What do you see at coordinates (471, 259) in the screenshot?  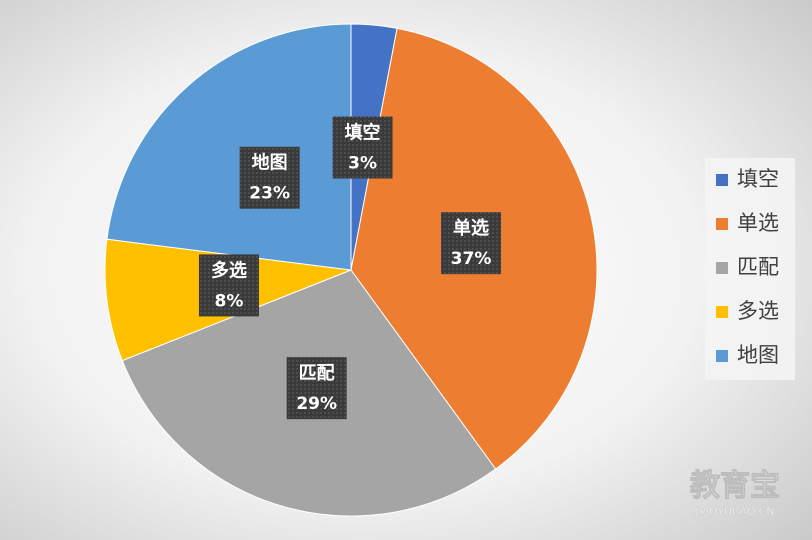 I see `data-label-value: 37%` at bounding box center [471, 259].